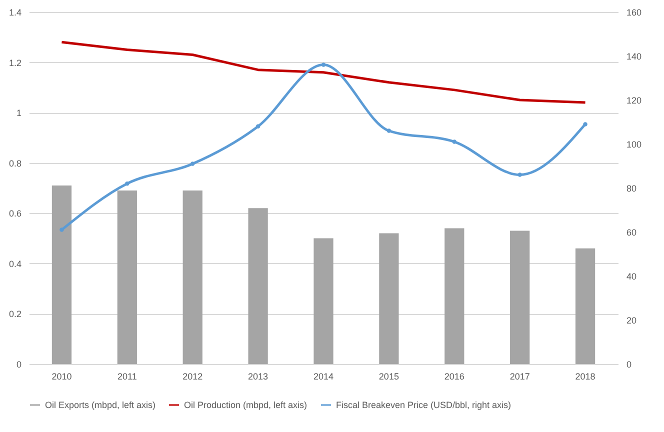 This screenshot has height=432, width=664. What do you see at coordinates (520, 377) in the screenshot?
I see `x-tick-label: 2017` at bounding box center [520, 377].